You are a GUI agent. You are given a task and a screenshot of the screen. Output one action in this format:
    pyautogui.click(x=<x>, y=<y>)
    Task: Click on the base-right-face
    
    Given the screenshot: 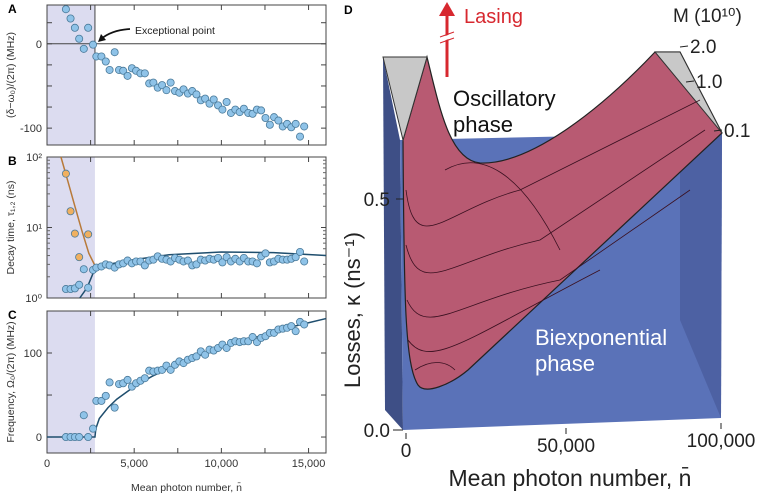 What is the action you would take?
    pyautogui.click(x=701, y=275)
    